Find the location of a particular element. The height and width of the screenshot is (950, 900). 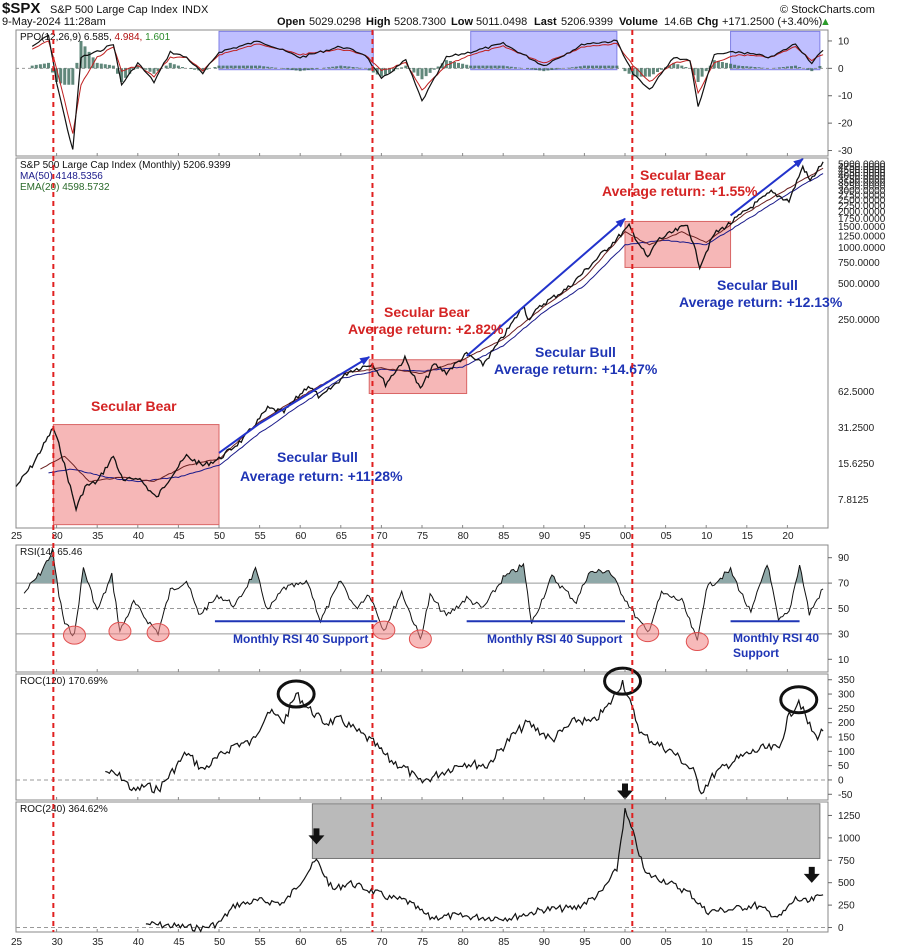

bottom-x-tick: 55 is located at coordinates (261, 942).